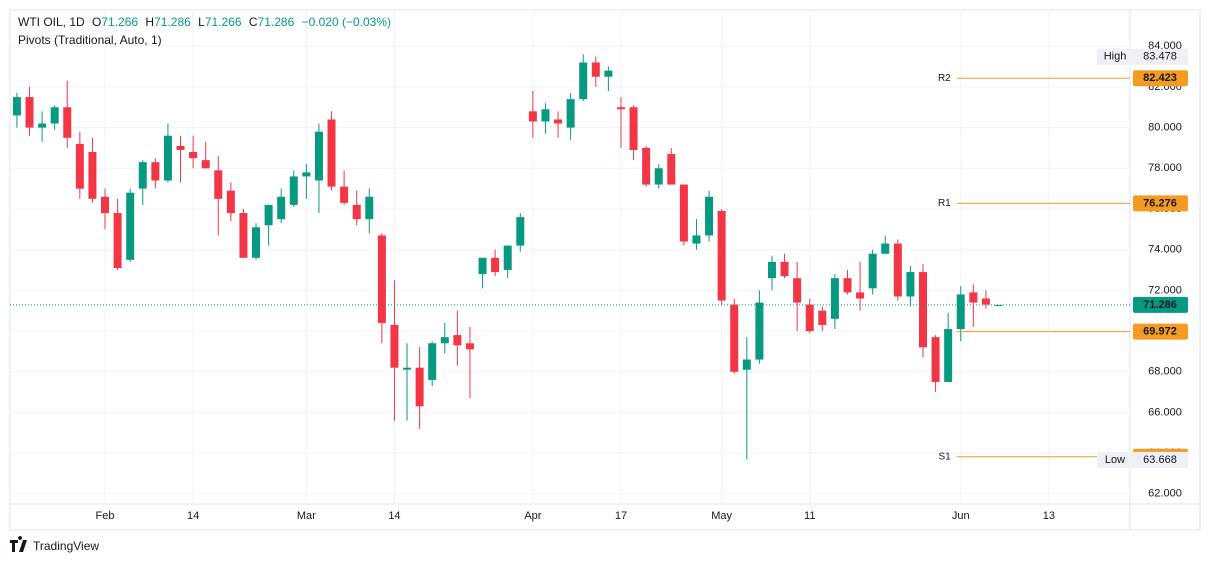 This screenshot has height=564, width=1209. What do you see at coordinates (172, 22) in the screenshot?
I see `high: 71.286` at bounding box center [172, 22].